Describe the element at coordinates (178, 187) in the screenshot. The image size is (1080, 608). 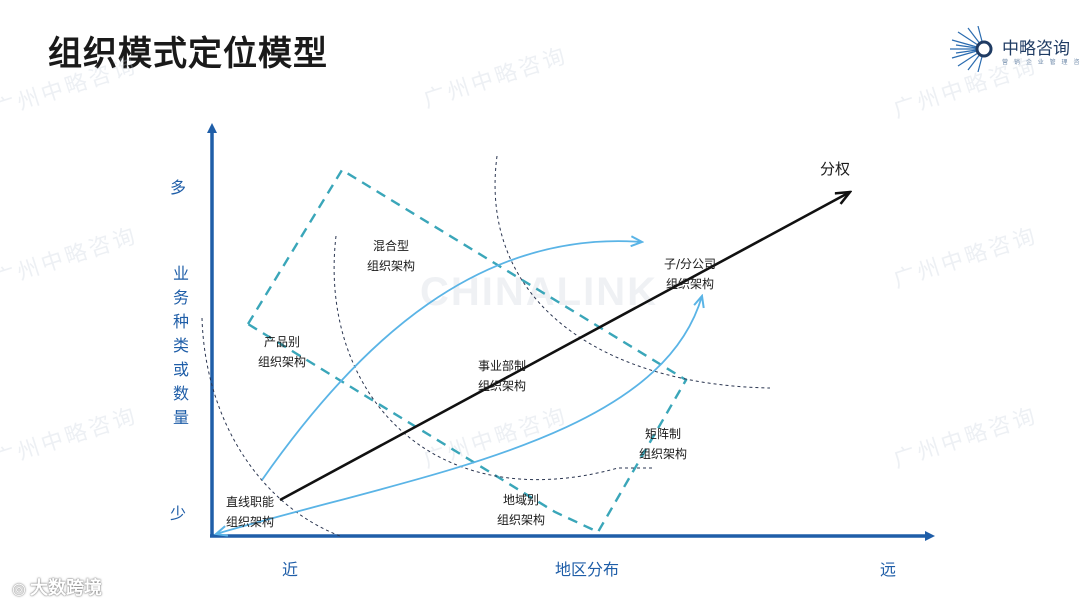
I see `y-axis-high-label: 多` at that location.